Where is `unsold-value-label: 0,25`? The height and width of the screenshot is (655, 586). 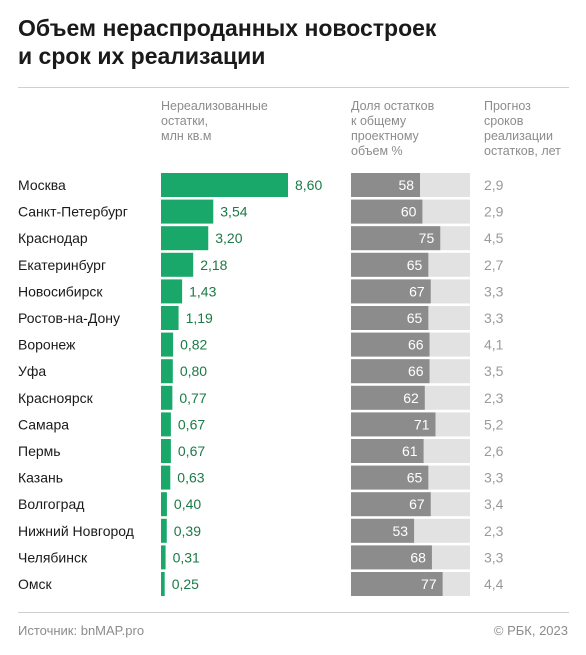
unsold-value-label: 0,25 is located at coordinates (185, 584).